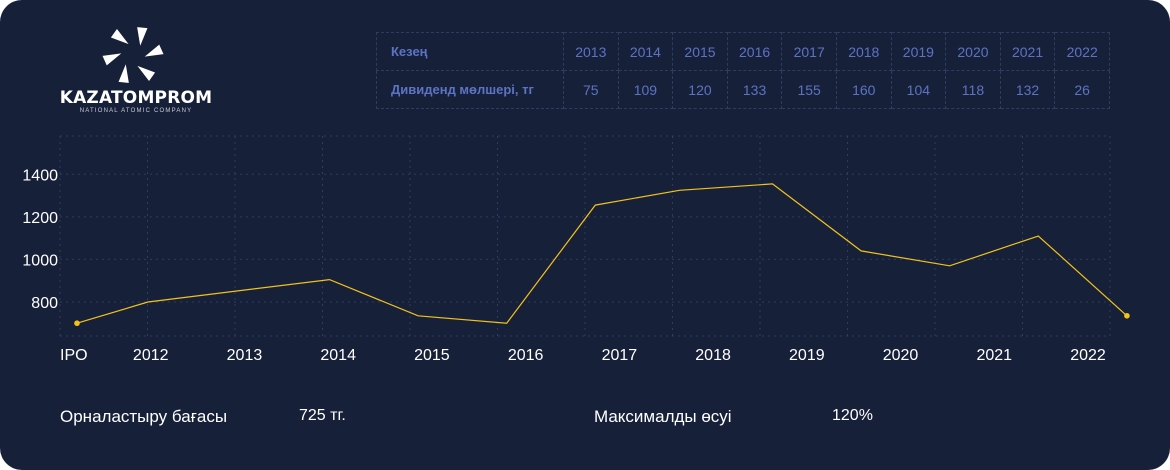 The image size is (1170, 470). I want to click on x-tick-label: 2016, so click(526, 355).